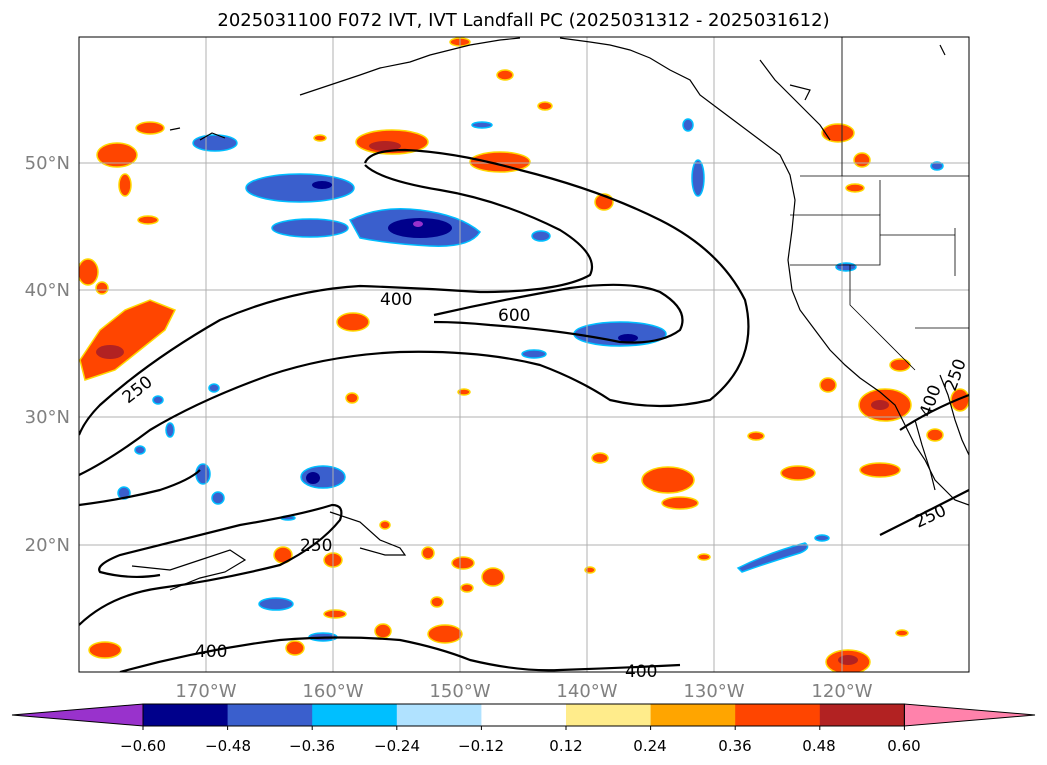  Describe the element at coordinates (397, 746) in the screenshot. I see `colorbar-tick-label: −0.24` at that location.